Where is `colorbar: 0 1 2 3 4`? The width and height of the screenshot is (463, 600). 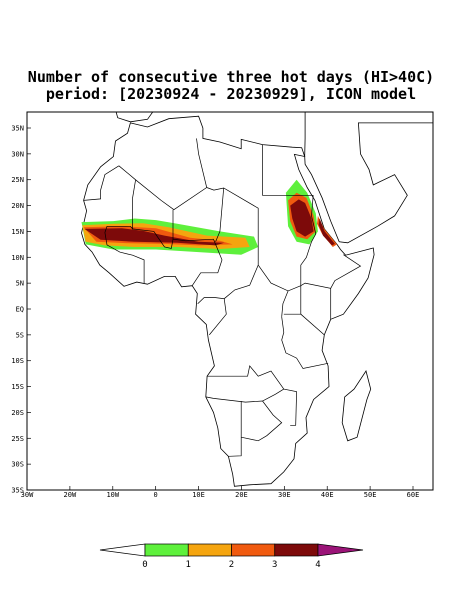
colorbar: 0 1 2 3 4 is located at coordinates (231, 556).